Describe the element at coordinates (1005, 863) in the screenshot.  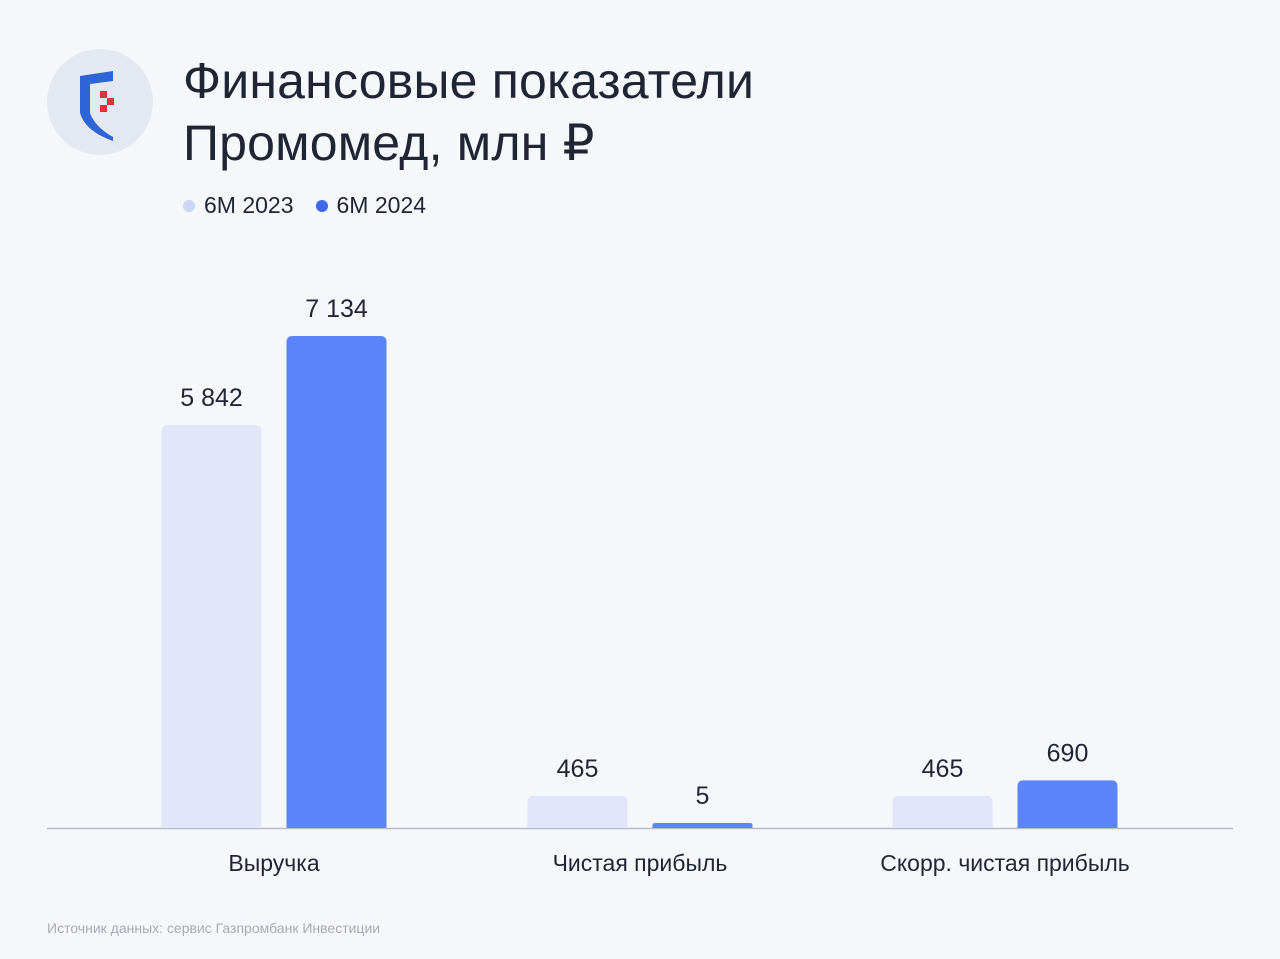
I see `category-label-2: Скорр. чистая прибыль` at that location.